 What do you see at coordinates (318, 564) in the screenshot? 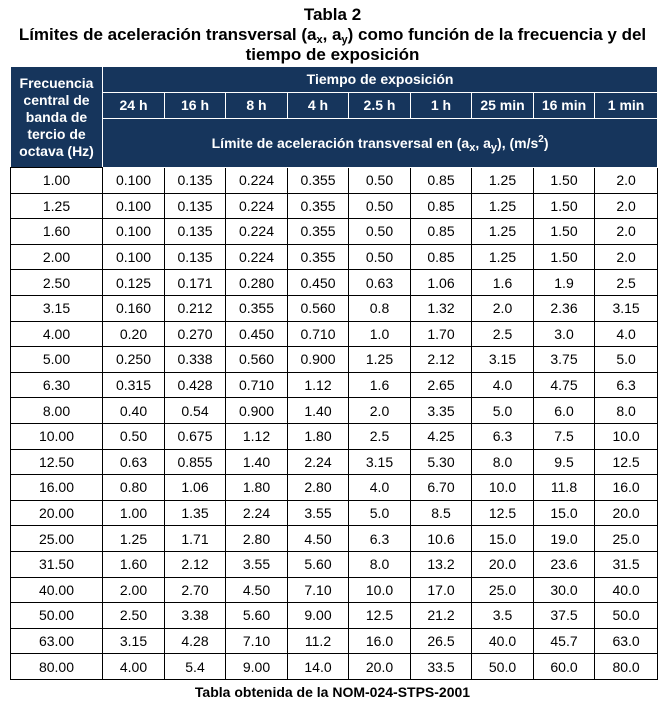
I see `limit-value-cell: 5.60` at bounding box center [318, 564].